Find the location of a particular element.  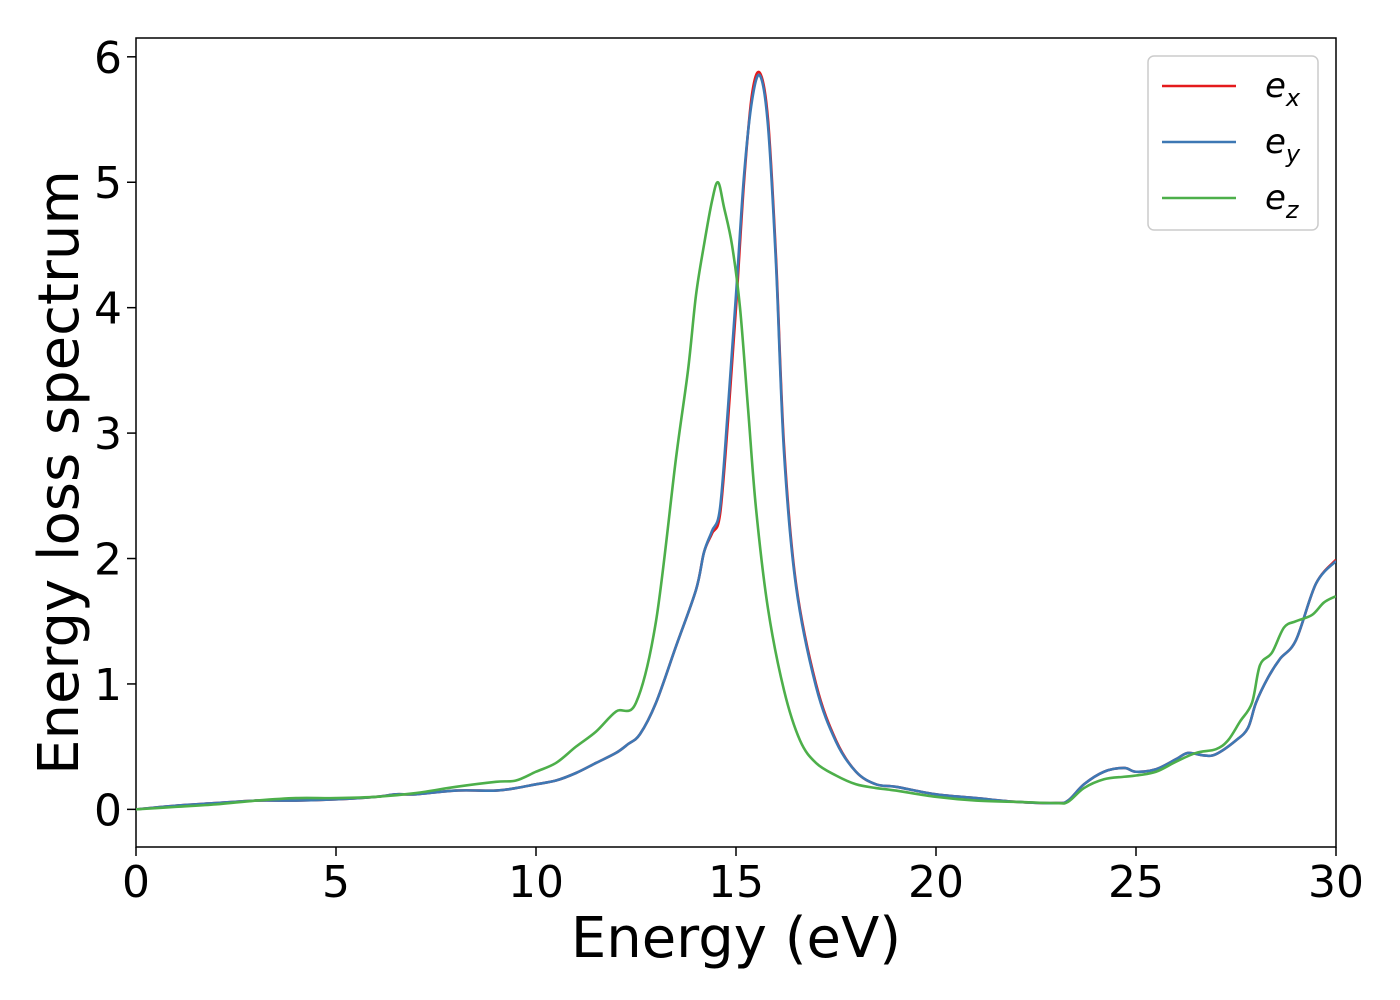

y-tick-label: 1 is located at coordinates (108, 685).